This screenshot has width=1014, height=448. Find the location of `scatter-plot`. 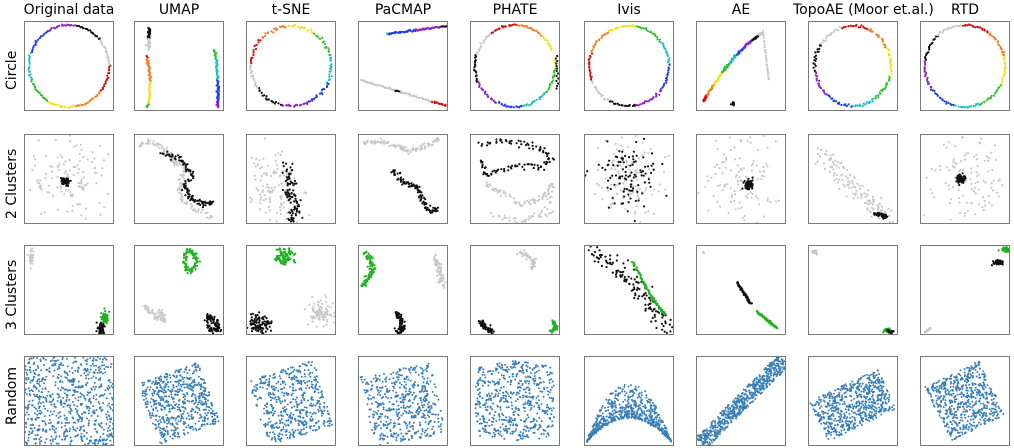

scatter-plot is located at coordinates (403, 292).